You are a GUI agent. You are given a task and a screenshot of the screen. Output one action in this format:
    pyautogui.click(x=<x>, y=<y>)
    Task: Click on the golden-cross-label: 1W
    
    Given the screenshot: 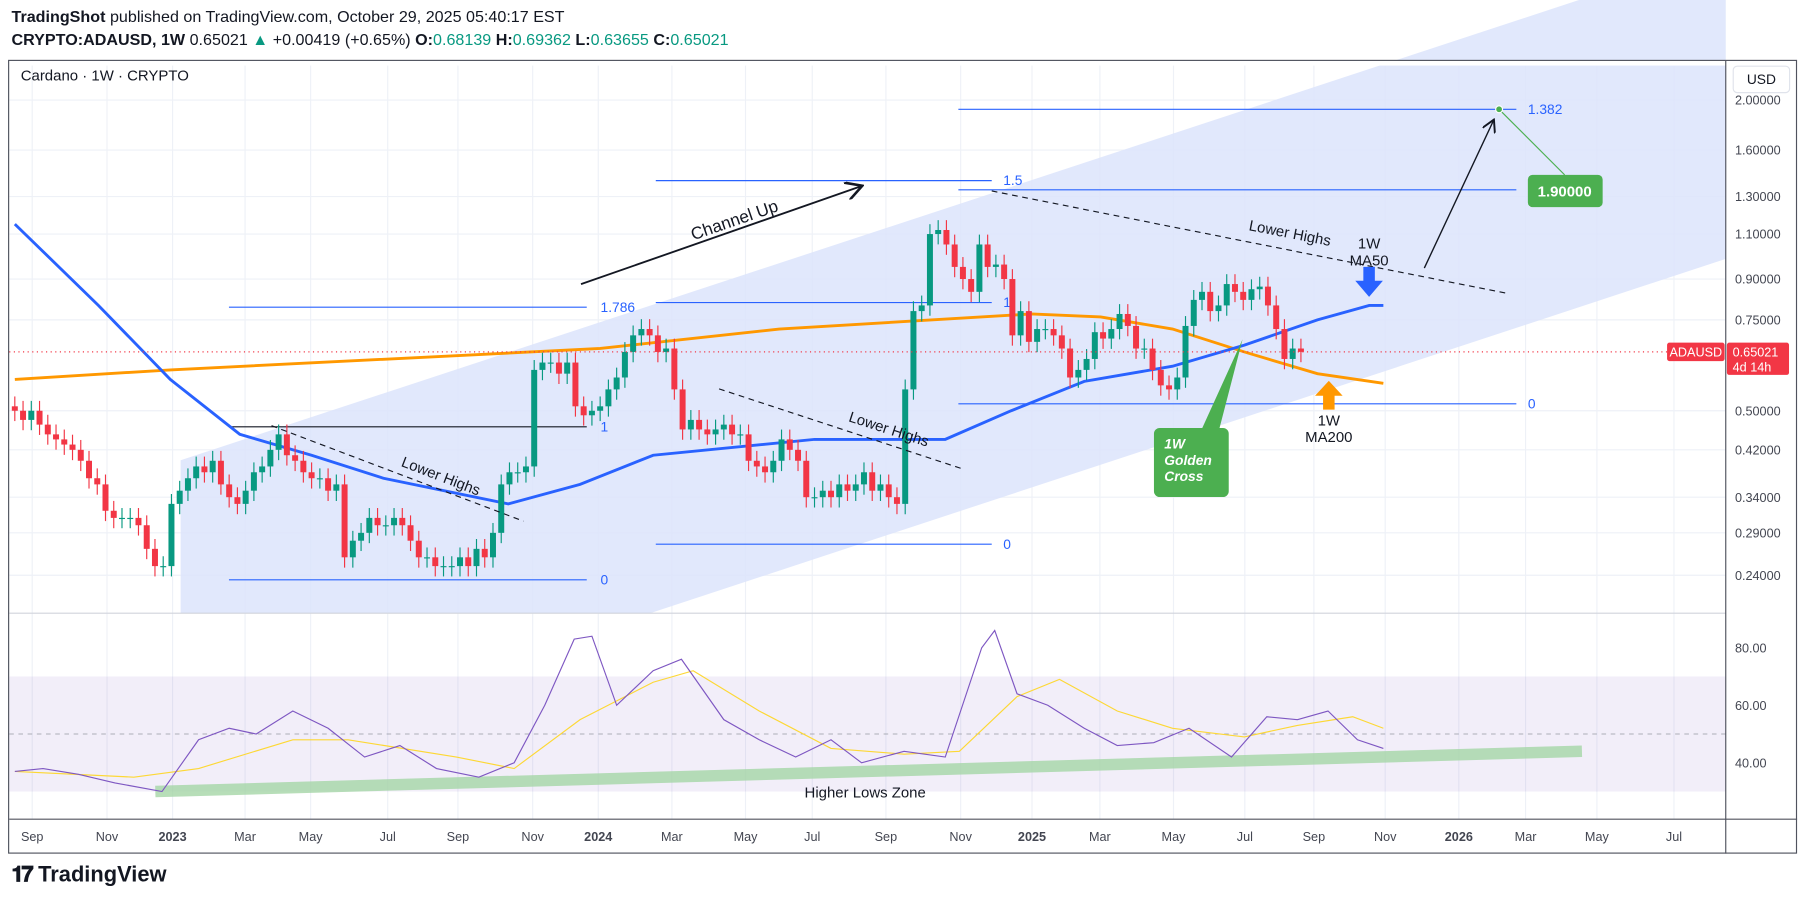 What is the action you would take?
    pyautogui.click(x=1175, y=444)
    